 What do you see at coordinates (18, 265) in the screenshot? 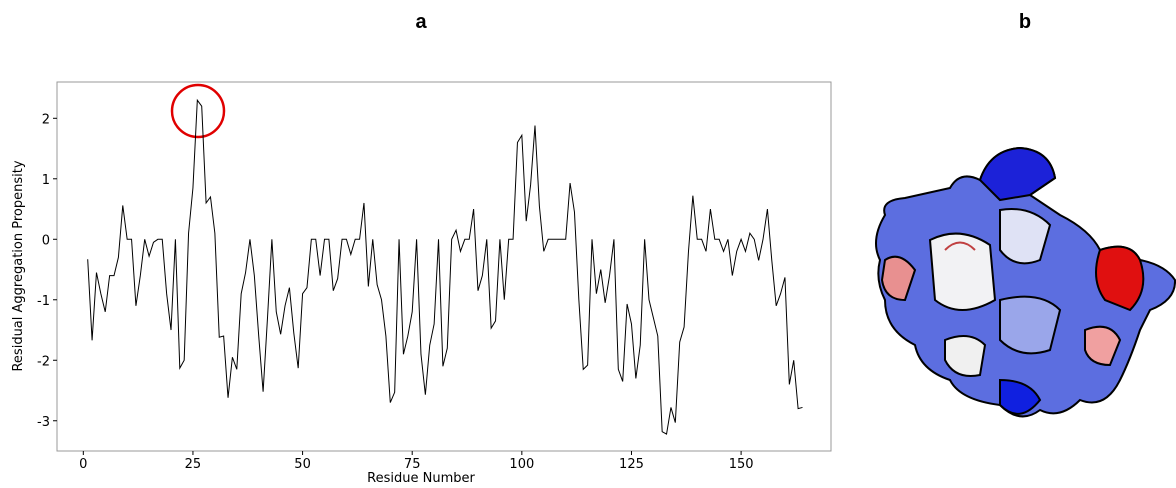
I see `y-axis-label: Residual Aggregation Propensity` at bounding box center [18, 265].